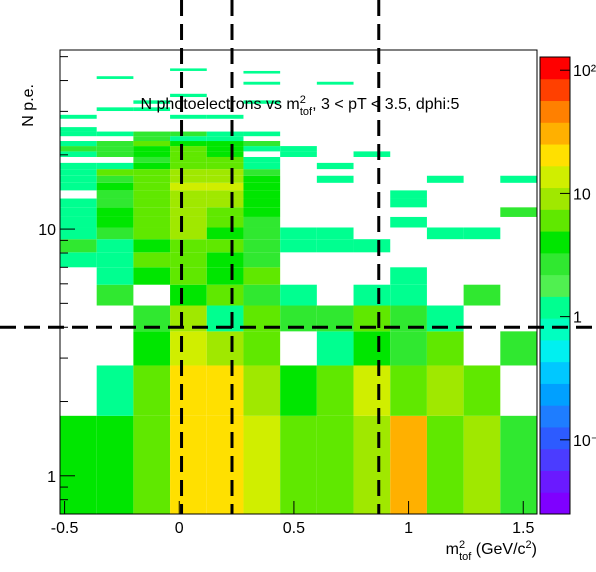 This screenshot has height=572, width=596. Describe the element at coordinates (65, 528) in the screenshot. I see `x-tick-label: -0.5` at that location.